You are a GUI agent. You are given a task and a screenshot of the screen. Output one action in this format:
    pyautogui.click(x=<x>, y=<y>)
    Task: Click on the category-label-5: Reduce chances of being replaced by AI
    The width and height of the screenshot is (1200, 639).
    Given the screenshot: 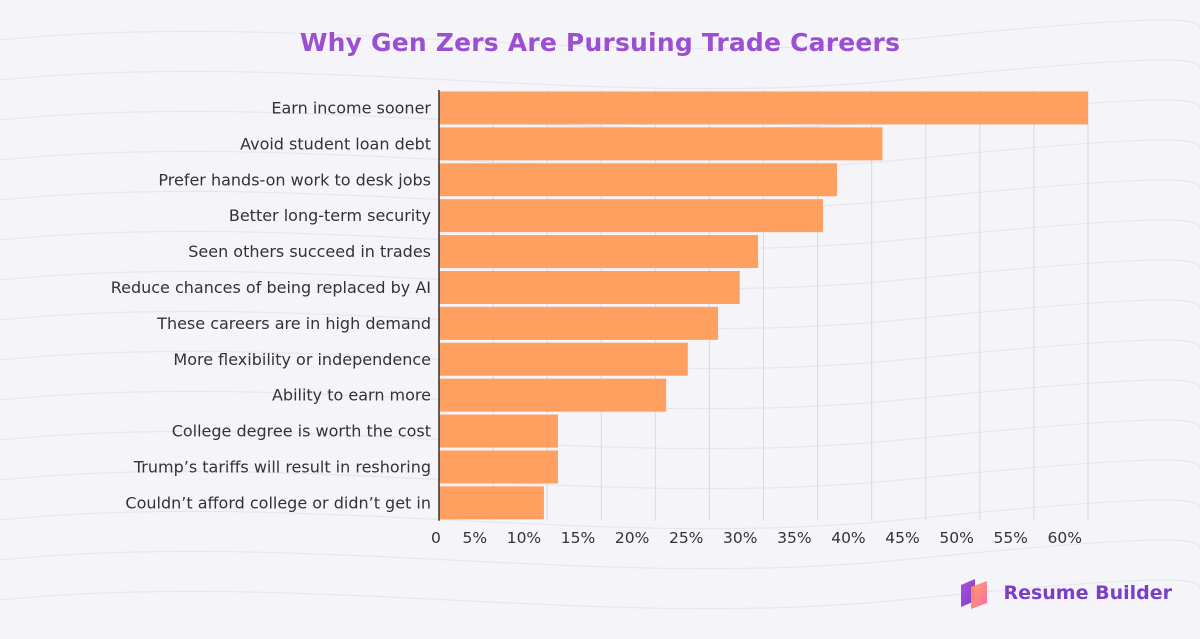 What is the action you would take?
    pyautogui.click(x=271, y=287)
    